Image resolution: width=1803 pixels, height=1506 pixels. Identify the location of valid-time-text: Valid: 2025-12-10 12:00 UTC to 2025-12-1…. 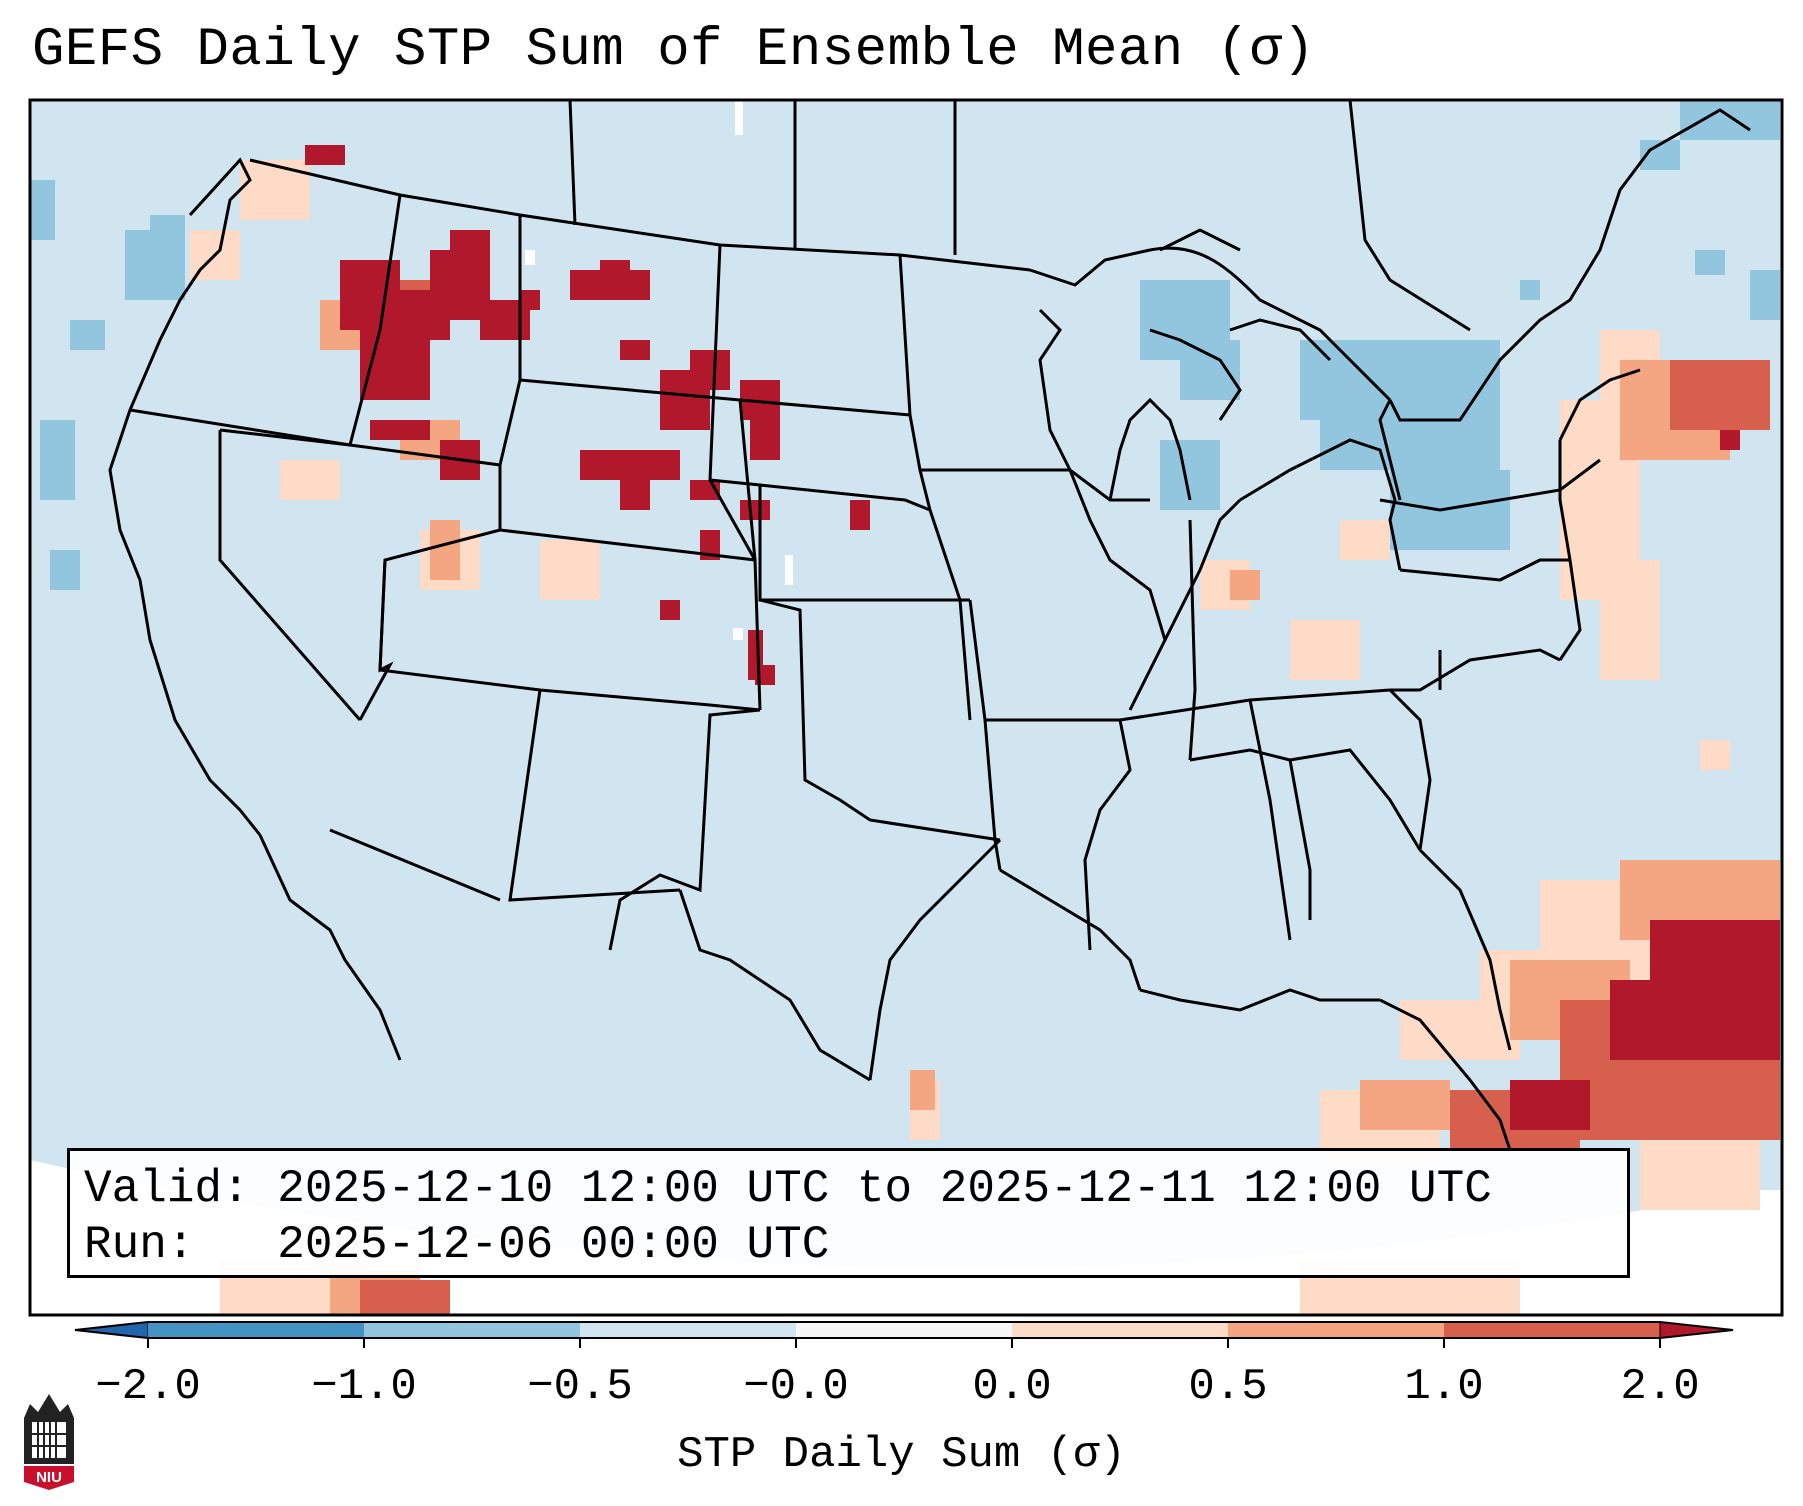
(788, 1189).